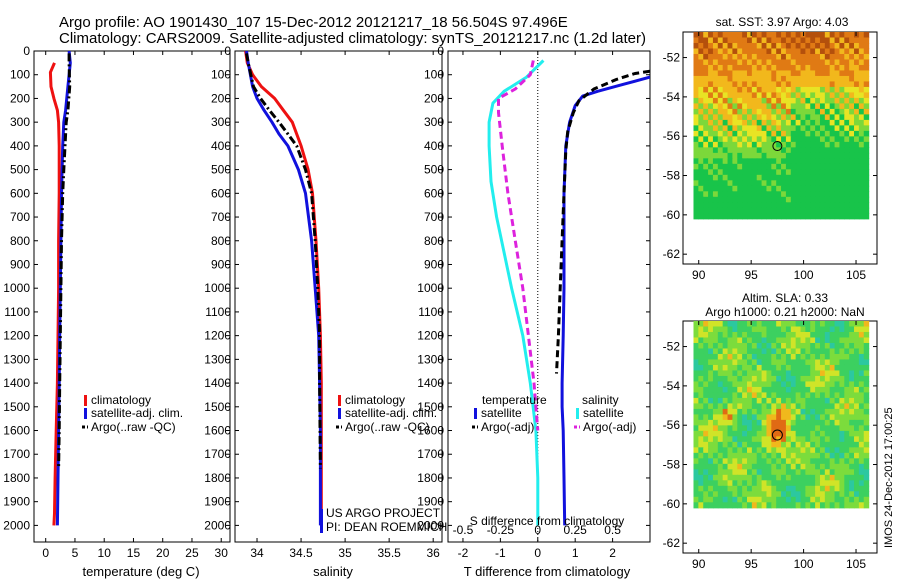 The width and height of the screenshot is (900, 580). Describe the element at coordinates (60, 288) in the screenshot. I see `temperature-series` at that location.